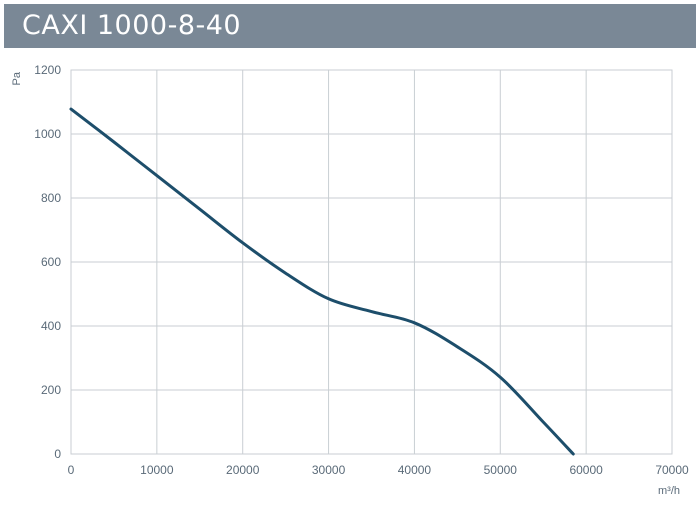  I want to click on y-tick-label: 400, so click(51, 326).